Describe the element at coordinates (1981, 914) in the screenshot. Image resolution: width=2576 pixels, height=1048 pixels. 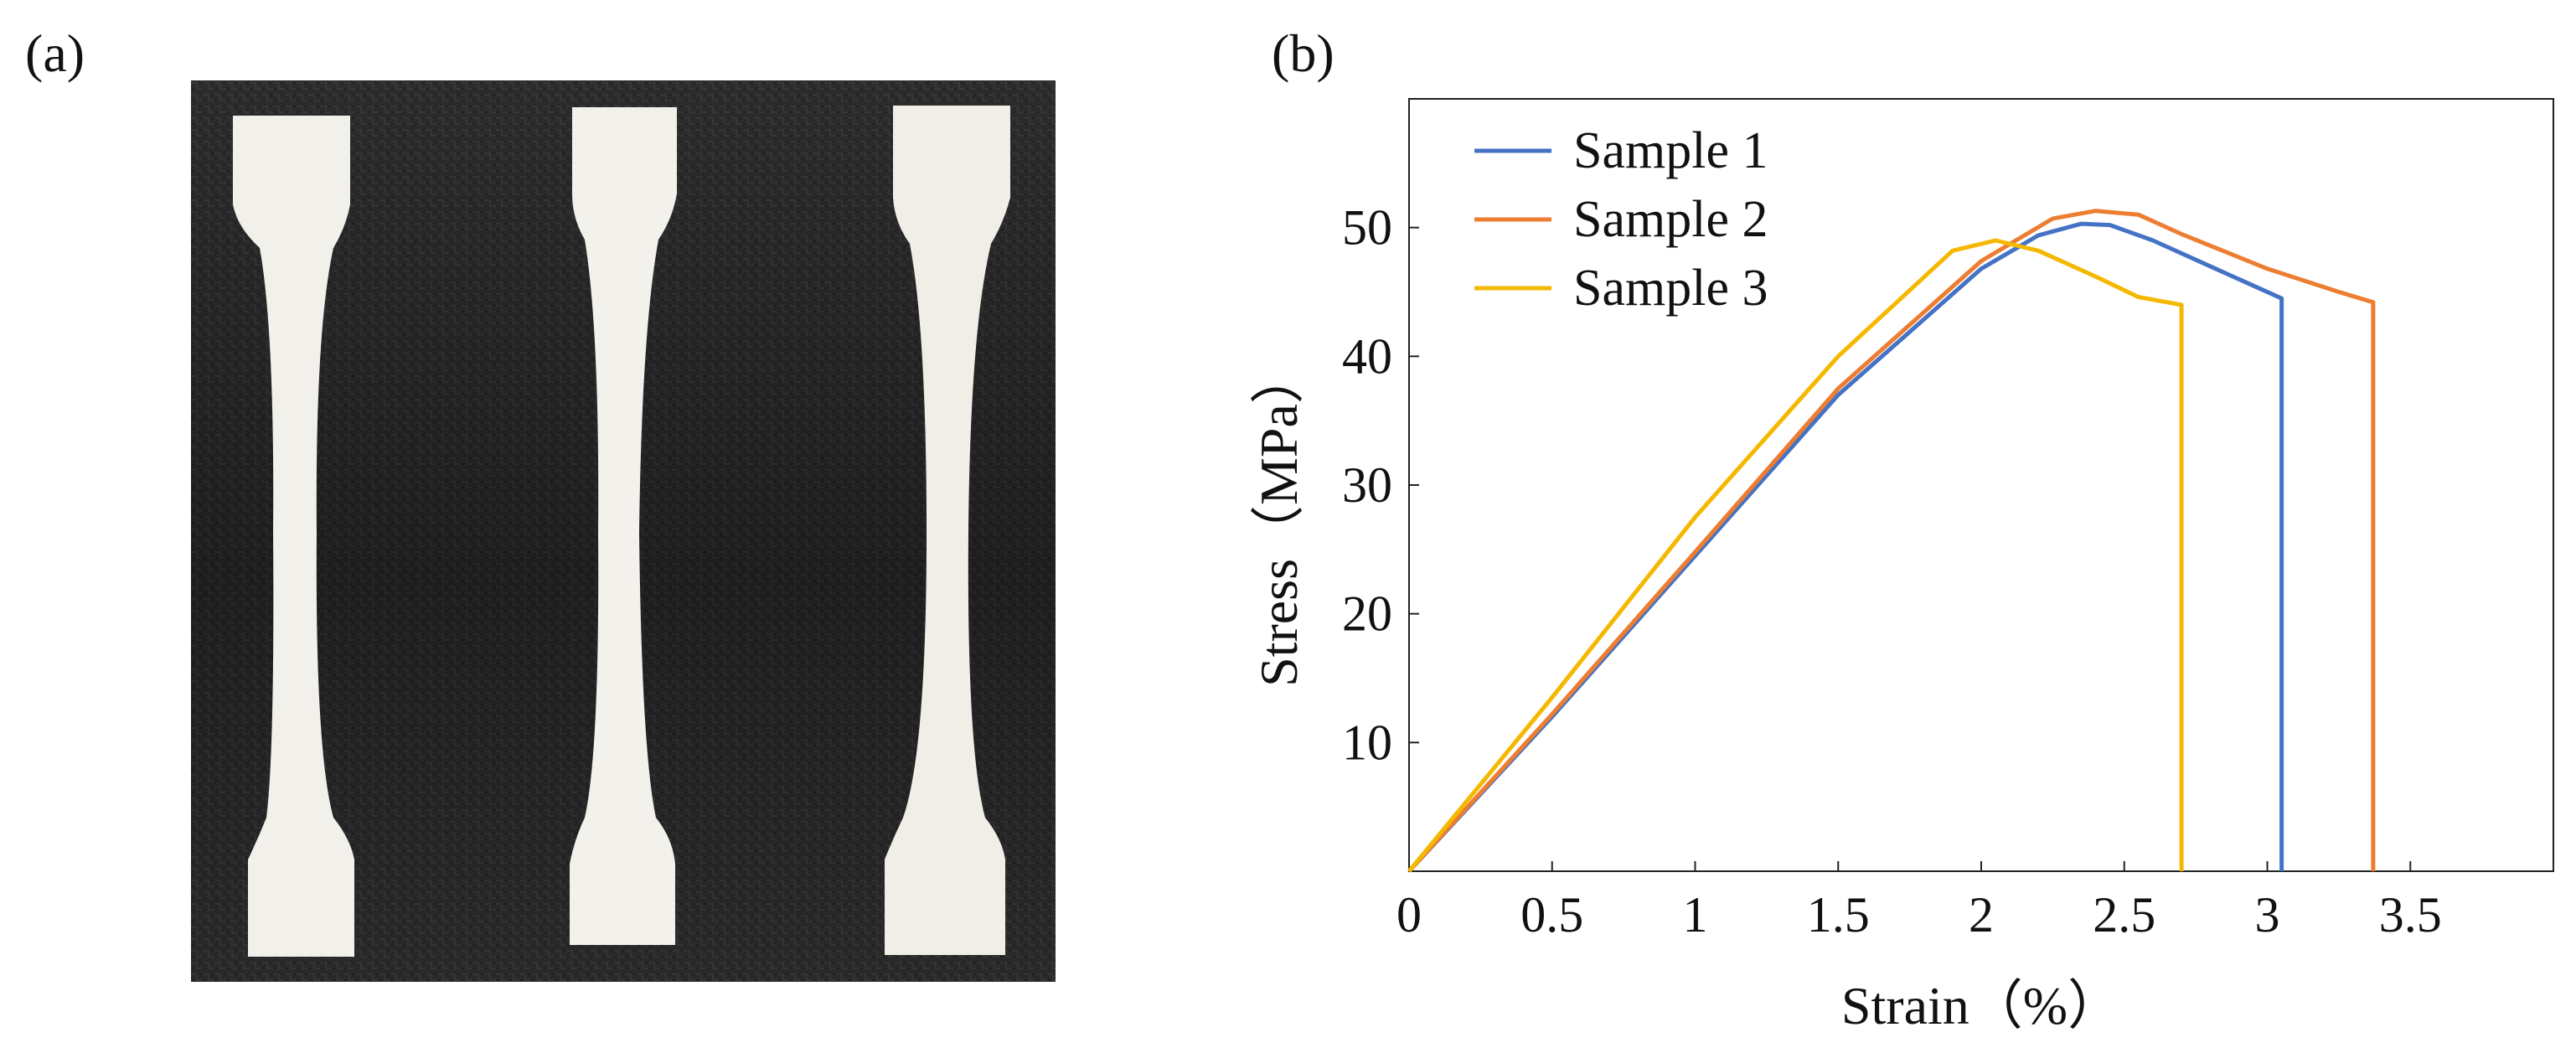
I see `x-tick-label: 2` at that location.